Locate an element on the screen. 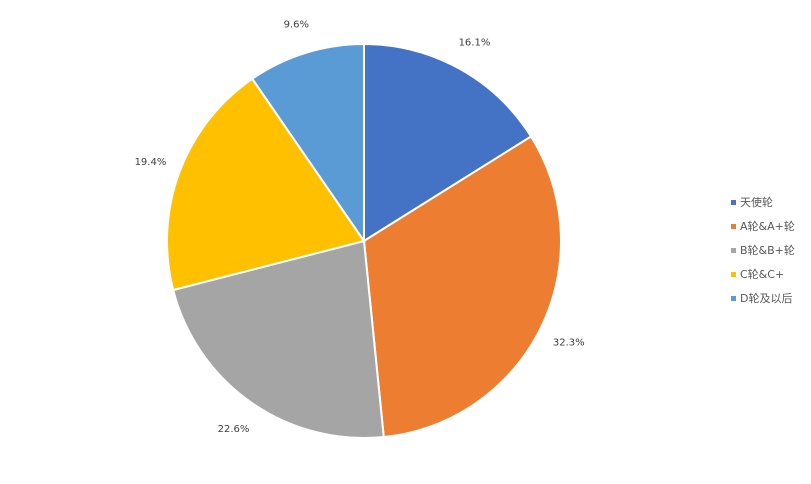  legend-label: 天使轮 is located at coordinates (756, 202).